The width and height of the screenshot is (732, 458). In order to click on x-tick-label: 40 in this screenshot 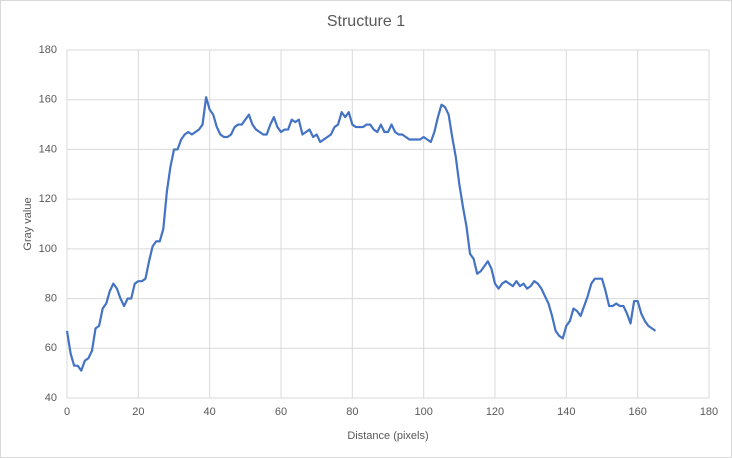, I will do `click(210, 412)`.